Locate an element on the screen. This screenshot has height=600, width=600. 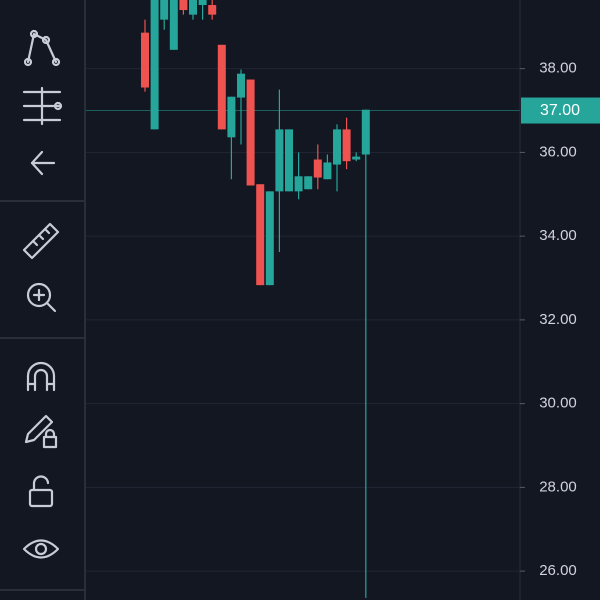
pattern-tool is located at coordinates (42, 48).